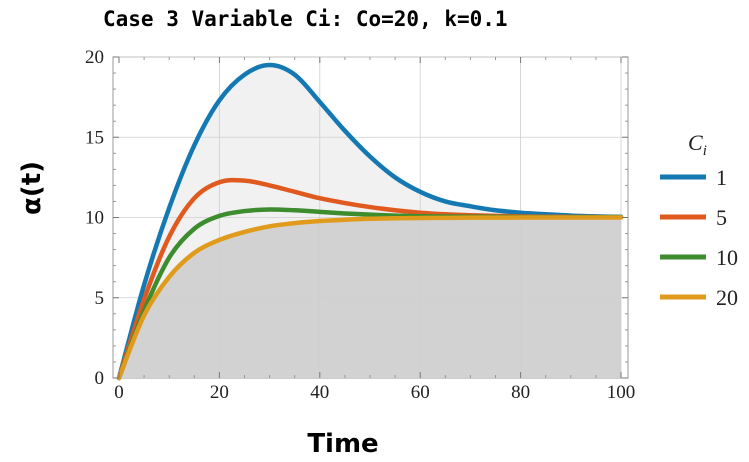 This screenshot has width=749, height=462. I want to click on legend-title-main: C, so click(695, 142).